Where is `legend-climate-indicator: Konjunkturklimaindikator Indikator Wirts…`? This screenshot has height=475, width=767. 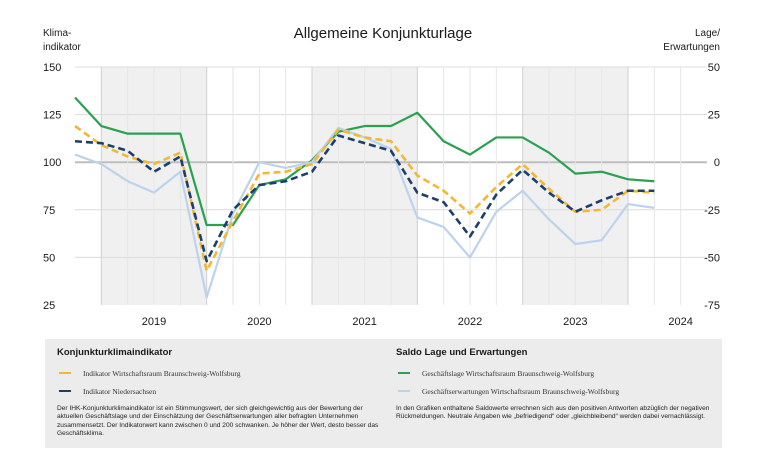
legend-climate-indicator: Konjunkturklimaindikator Indikator Wirts… is located at coordinates (218, 393).